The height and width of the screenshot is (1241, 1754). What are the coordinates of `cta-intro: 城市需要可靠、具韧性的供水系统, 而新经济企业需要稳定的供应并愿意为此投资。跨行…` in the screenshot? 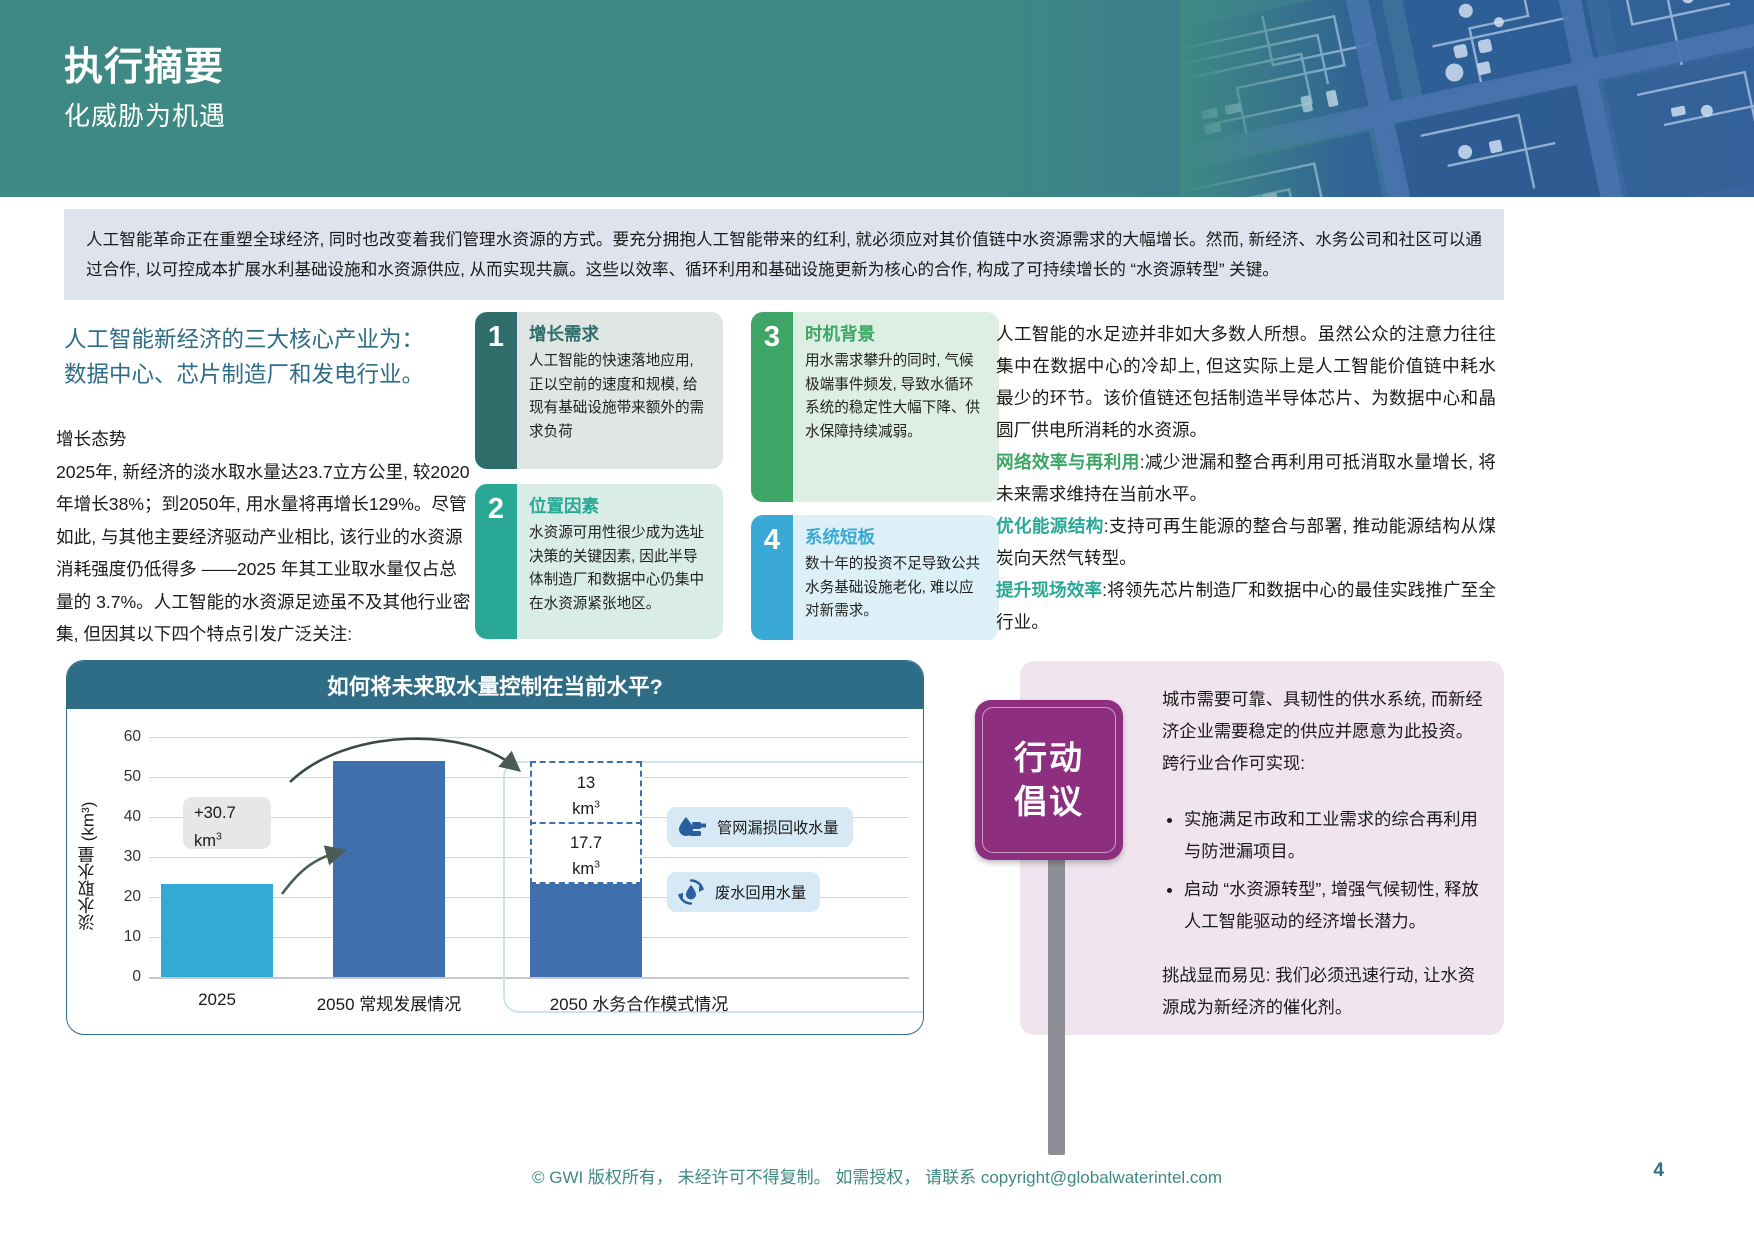 It's located at (1322, 731).